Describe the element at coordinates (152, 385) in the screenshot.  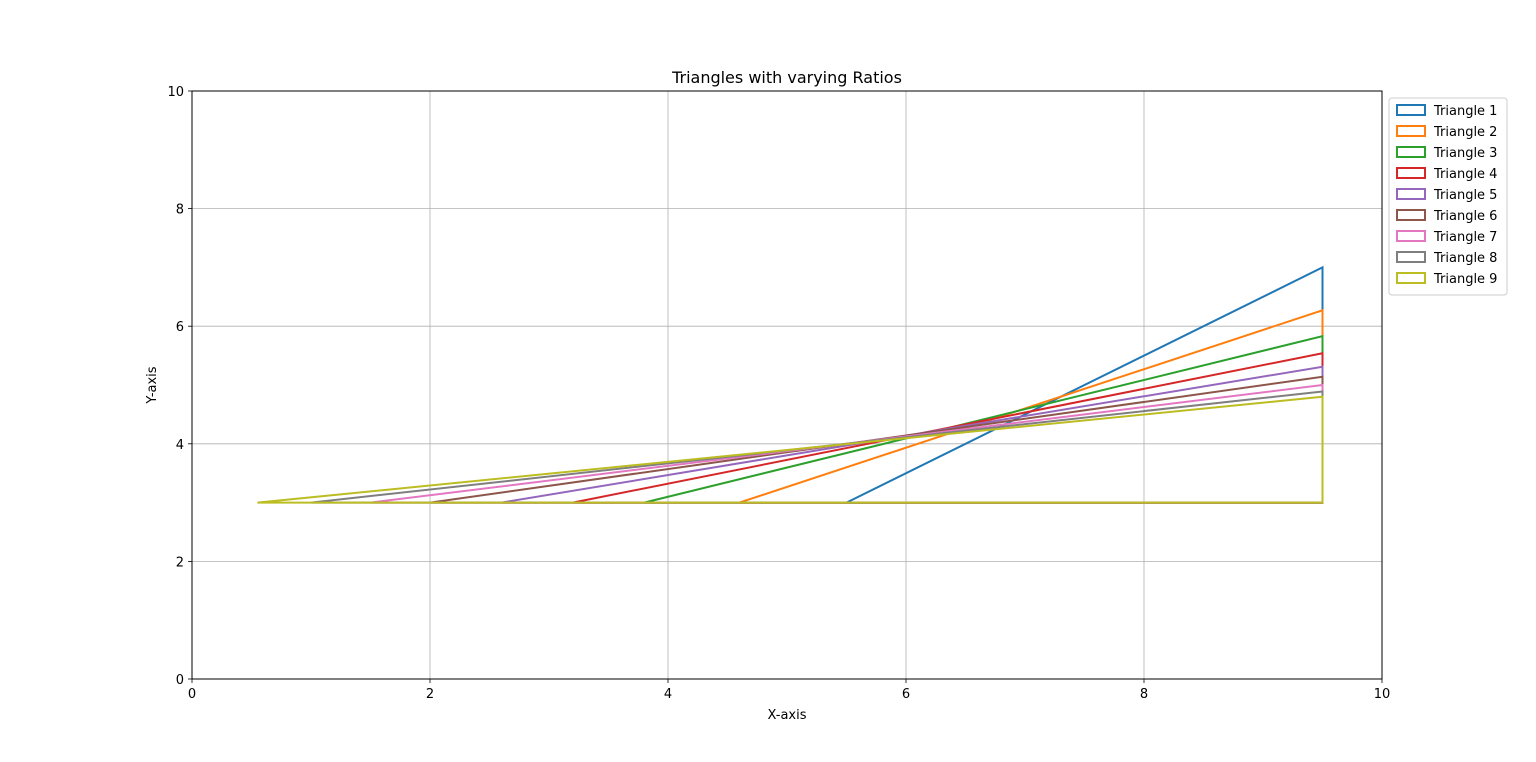
I see `y-axis-label: Y-axis` at that location.